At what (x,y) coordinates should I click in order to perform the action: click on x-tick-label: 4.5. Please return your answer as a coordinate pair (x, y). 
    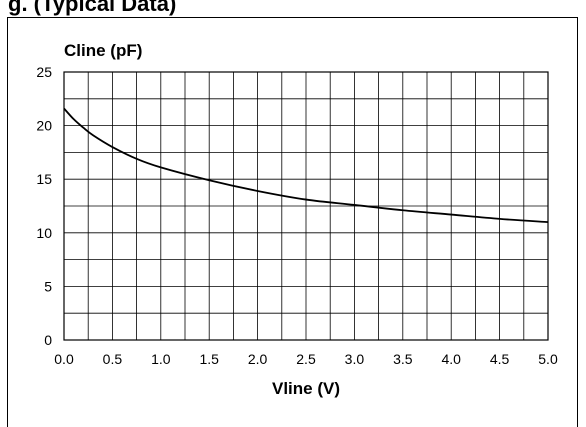
    Looking at the image, I should click on (500, 359).